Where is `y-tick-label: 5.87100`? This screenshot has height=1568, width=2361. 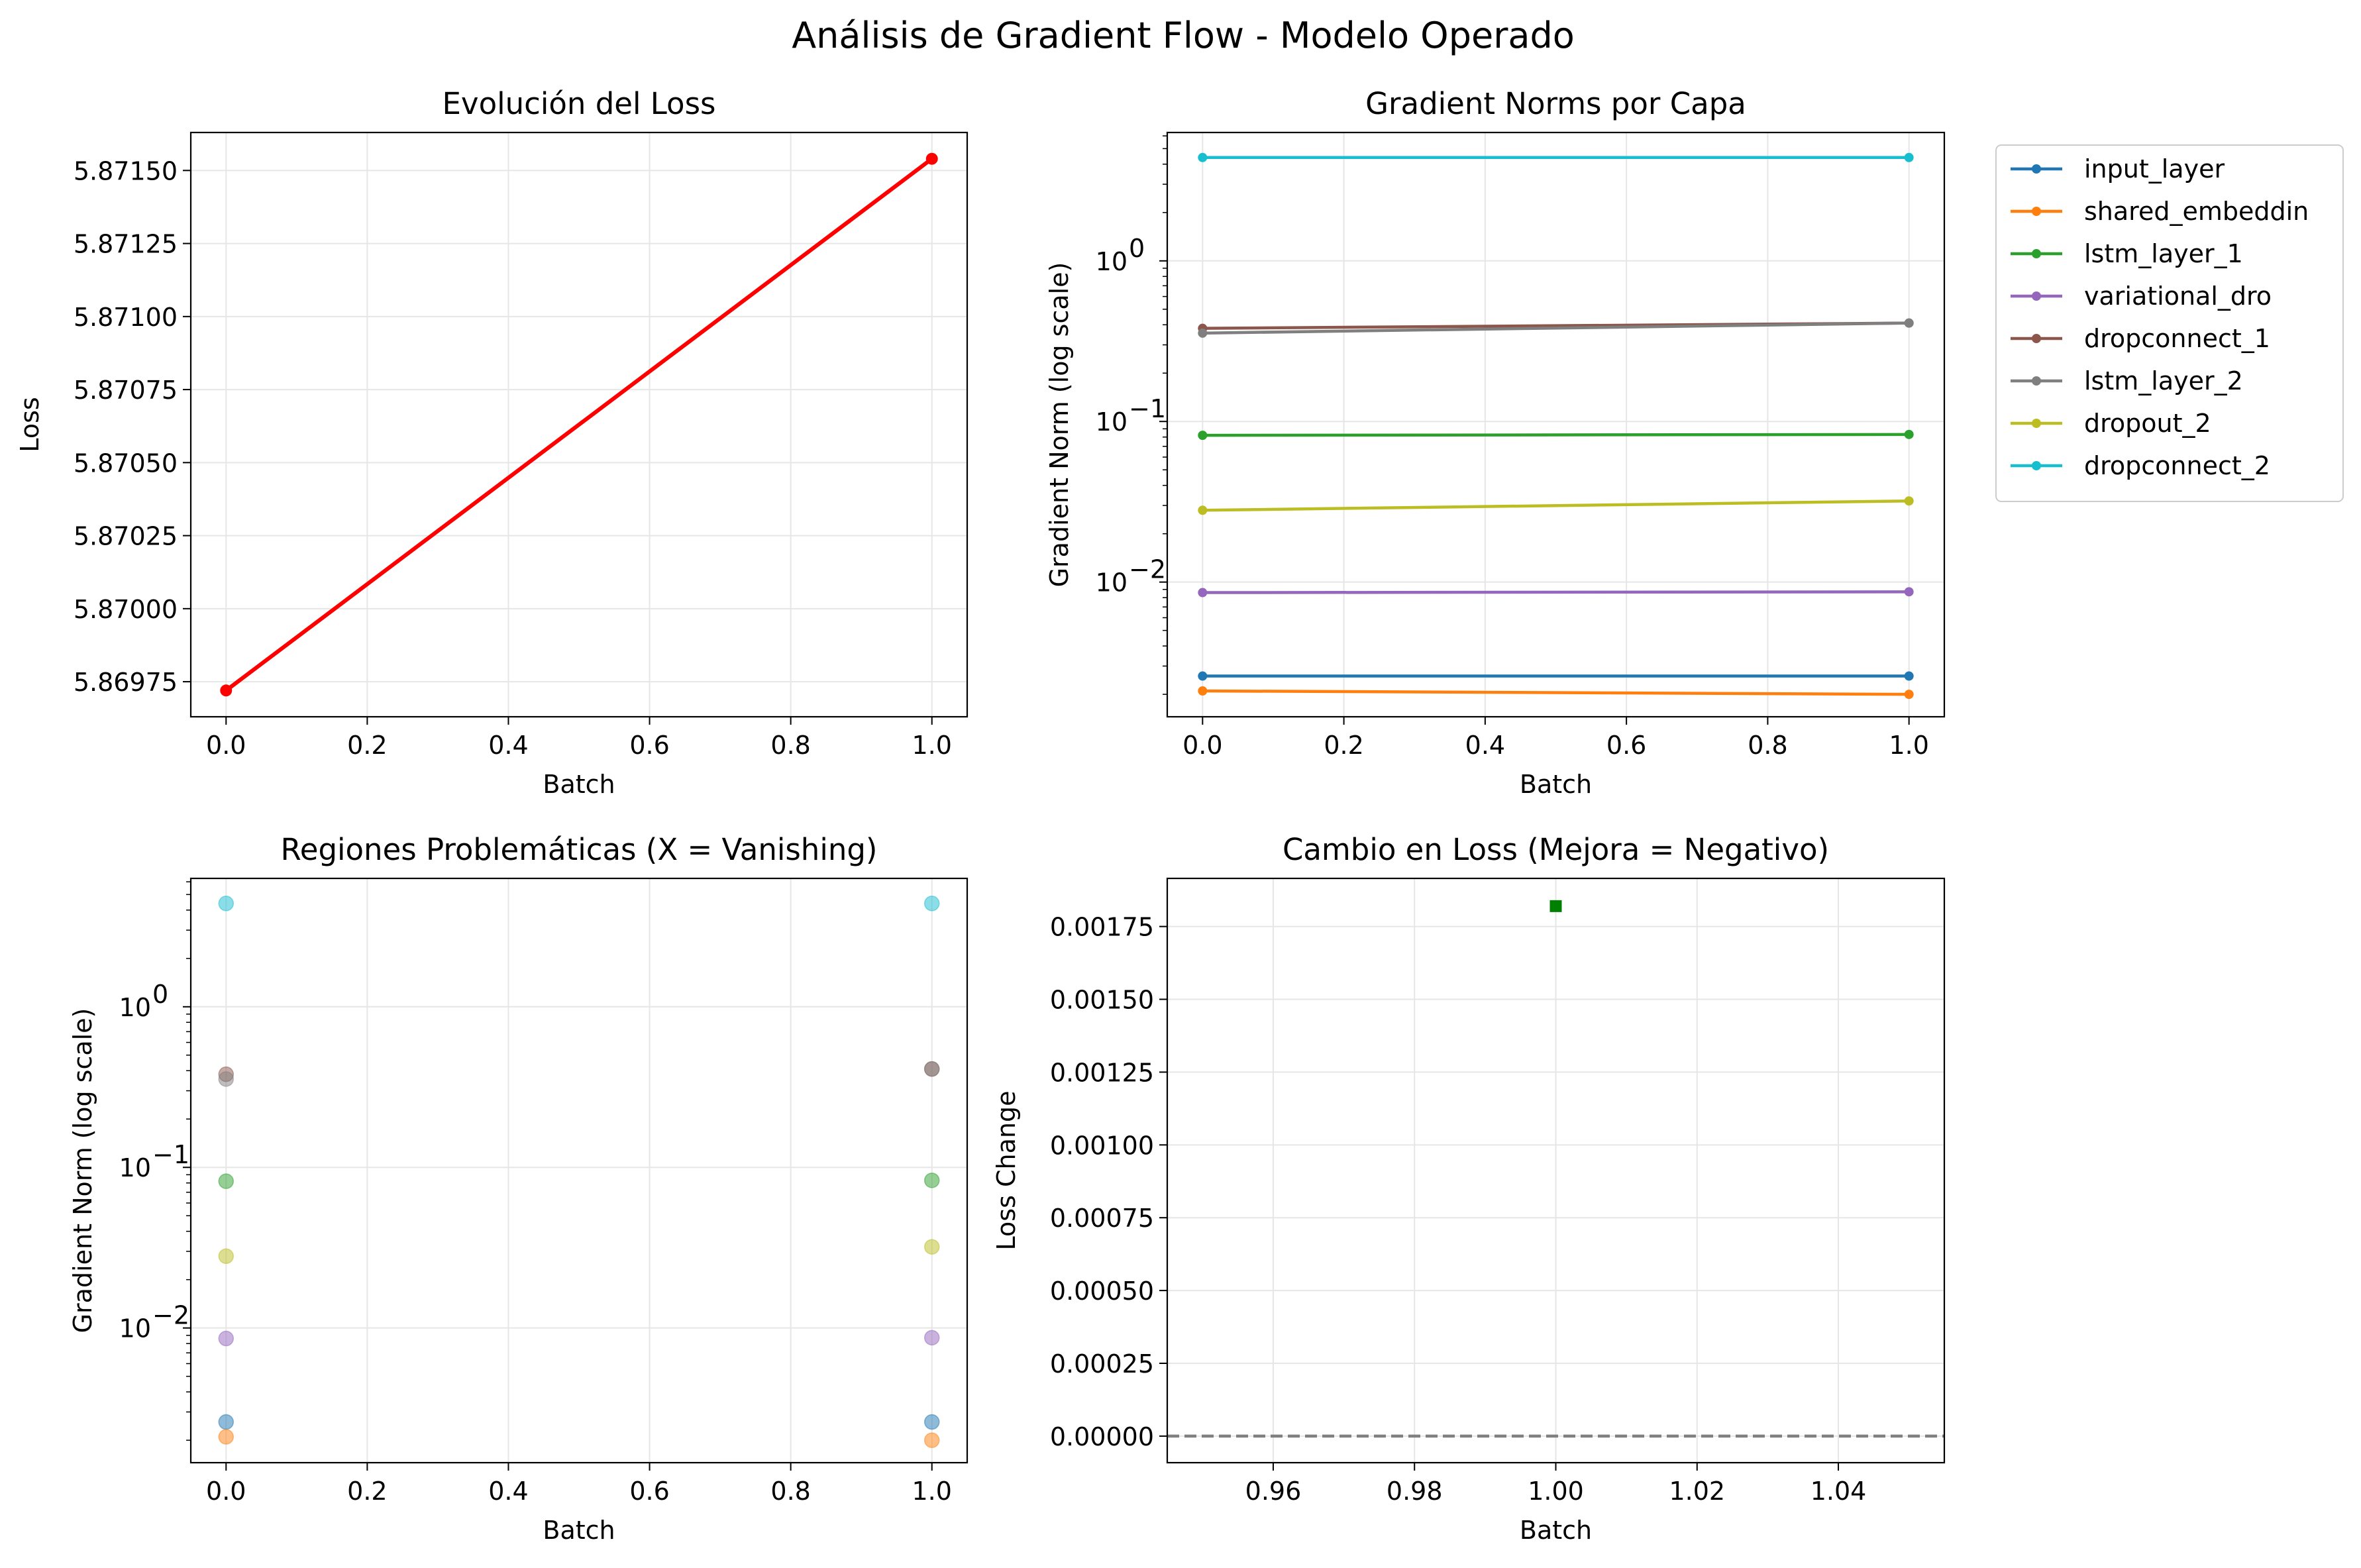
y-tick-label: 5.87100 is located at coordinates (126, 317).